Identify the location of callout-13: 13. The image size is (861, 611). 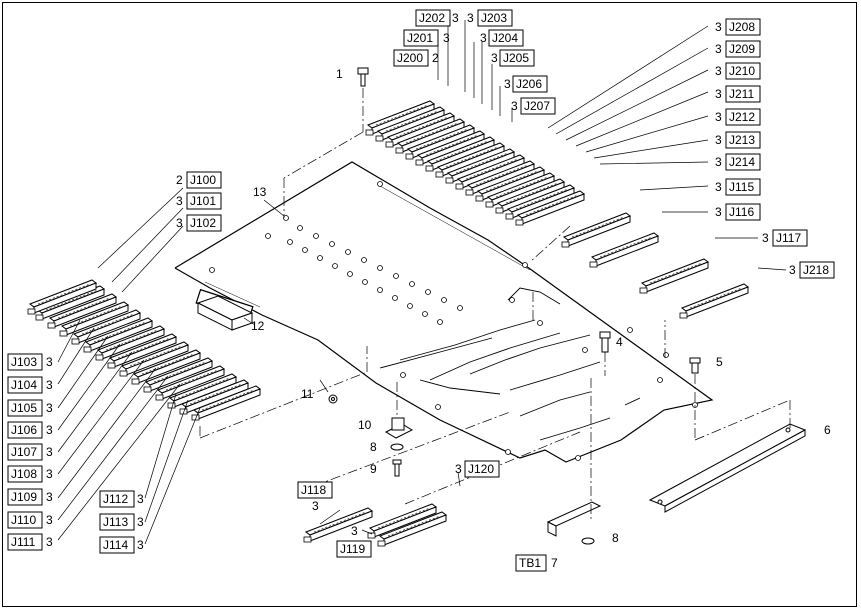
(260, 192).